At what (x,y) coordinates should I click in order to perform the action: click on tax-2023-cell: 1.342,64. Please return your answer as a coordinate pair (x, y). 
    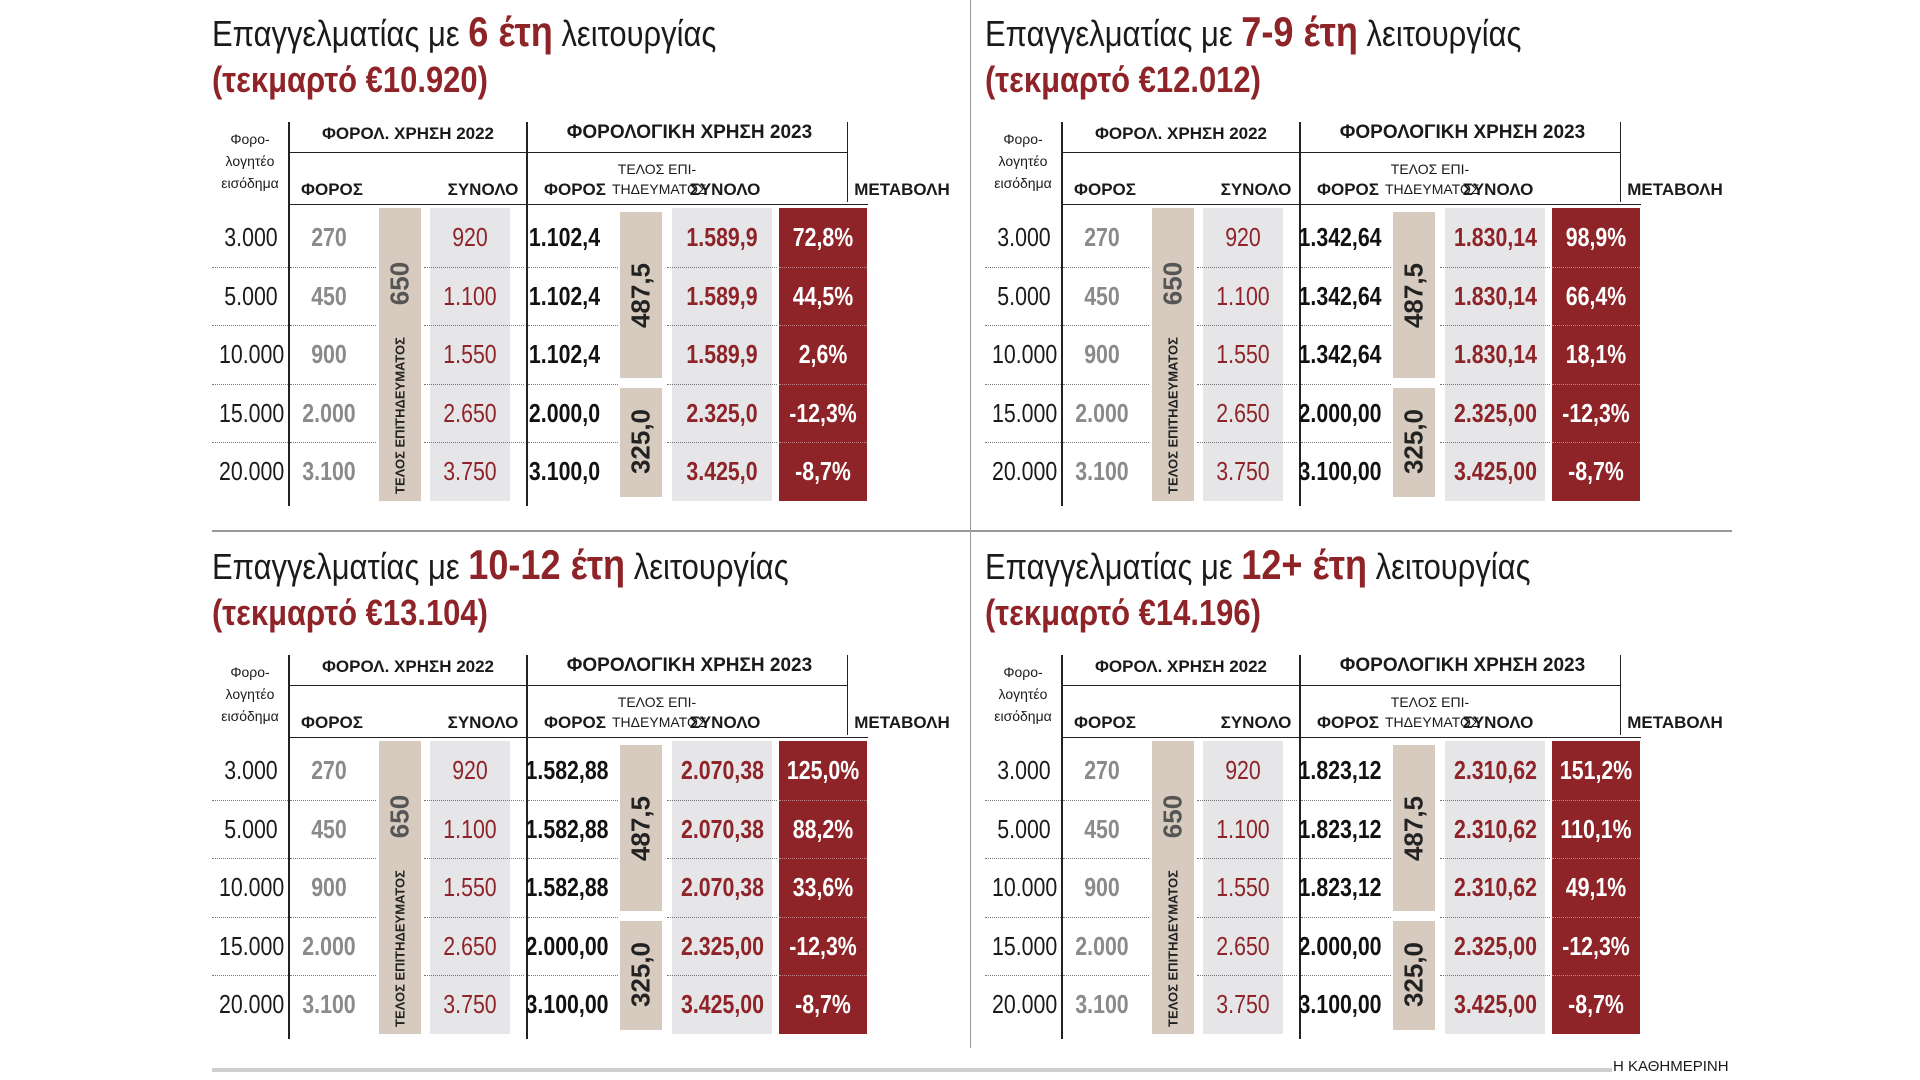
    Looking at the image, I should click on (1340, 295).